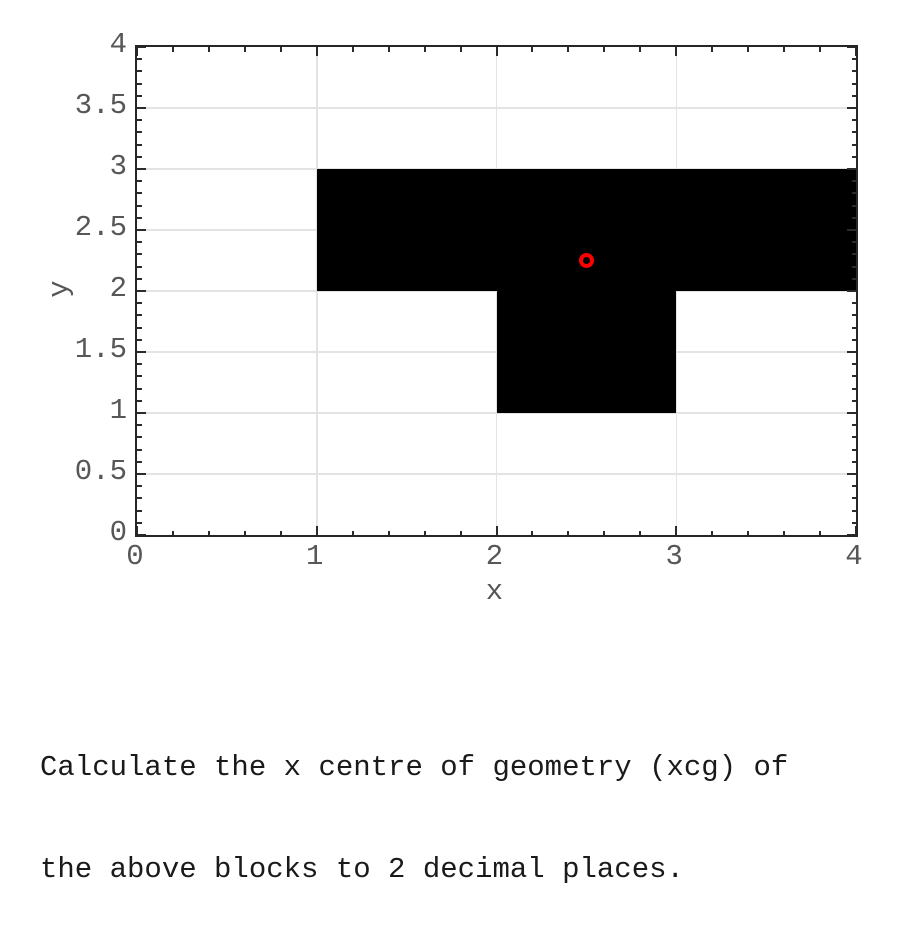  What do you see at coordinates (586, 260) in the screenshot?
I see `centroid-marker` at bounding box center [586, 260].